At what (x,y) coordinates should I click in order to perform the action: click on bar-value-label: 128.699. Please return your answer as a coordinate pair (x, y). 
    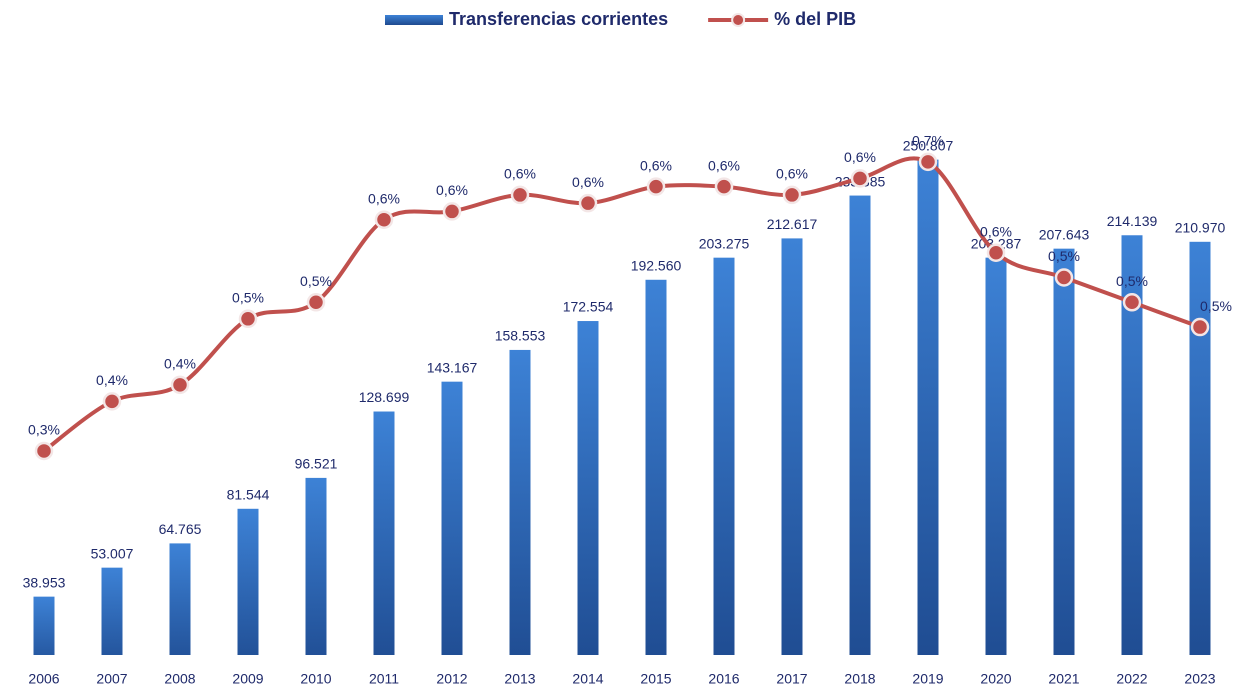
    Looking at the image, I should click on (384, 397).